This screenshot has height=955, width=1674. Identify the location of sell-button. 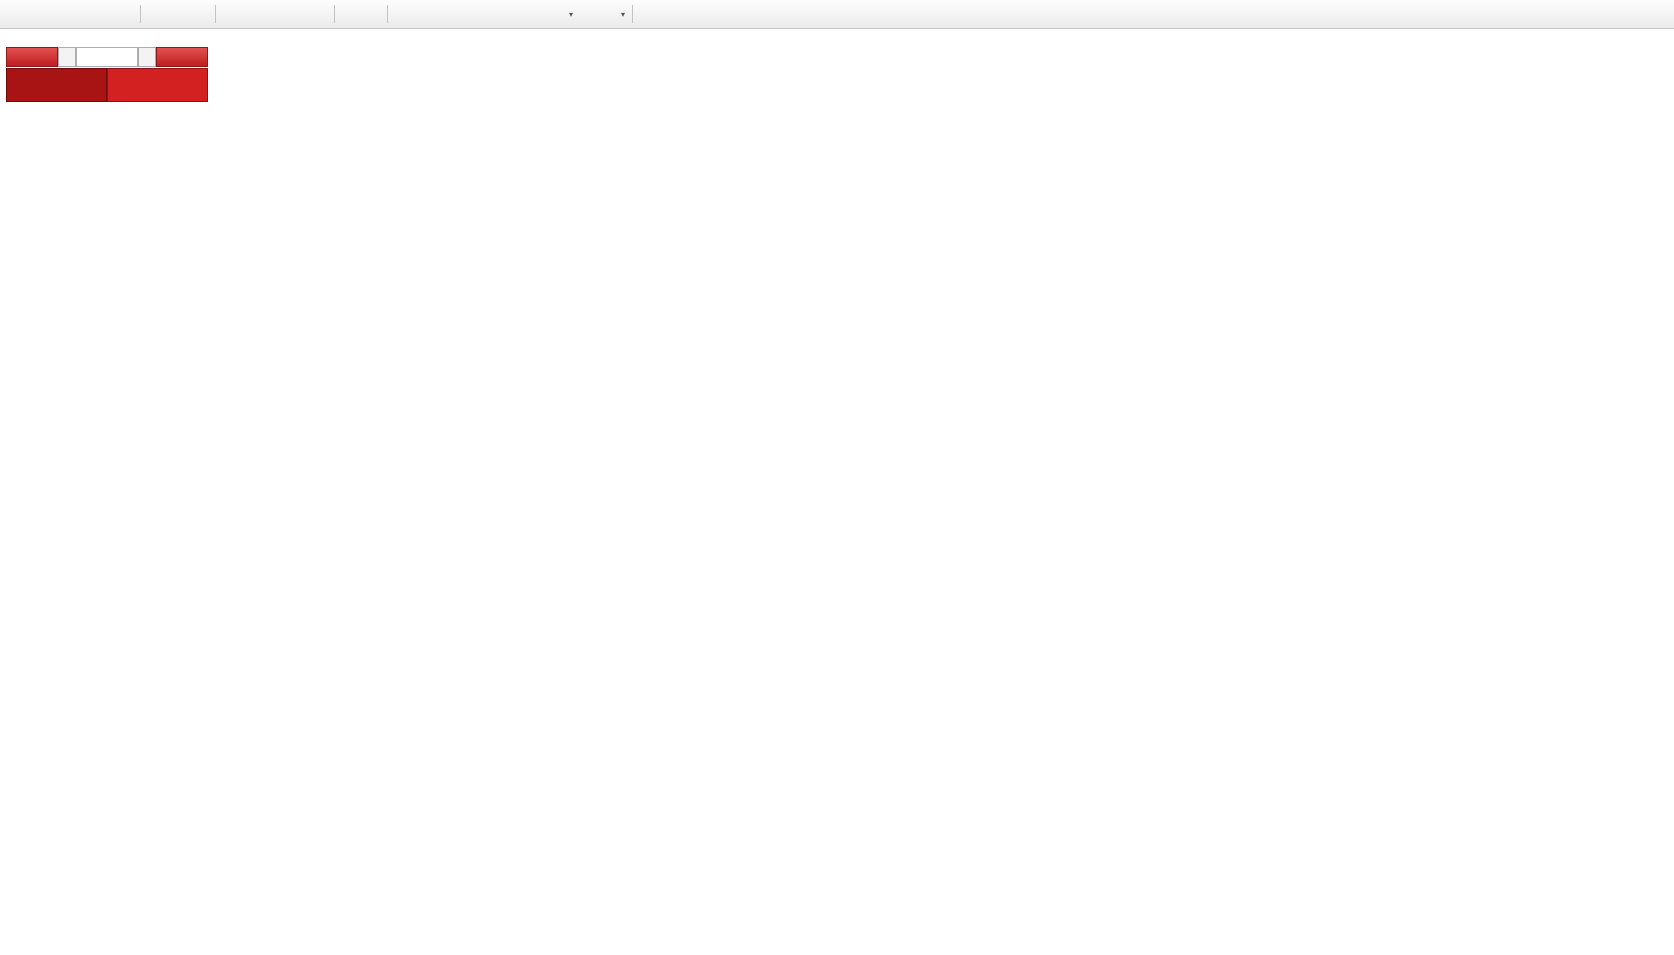
(32, 57).